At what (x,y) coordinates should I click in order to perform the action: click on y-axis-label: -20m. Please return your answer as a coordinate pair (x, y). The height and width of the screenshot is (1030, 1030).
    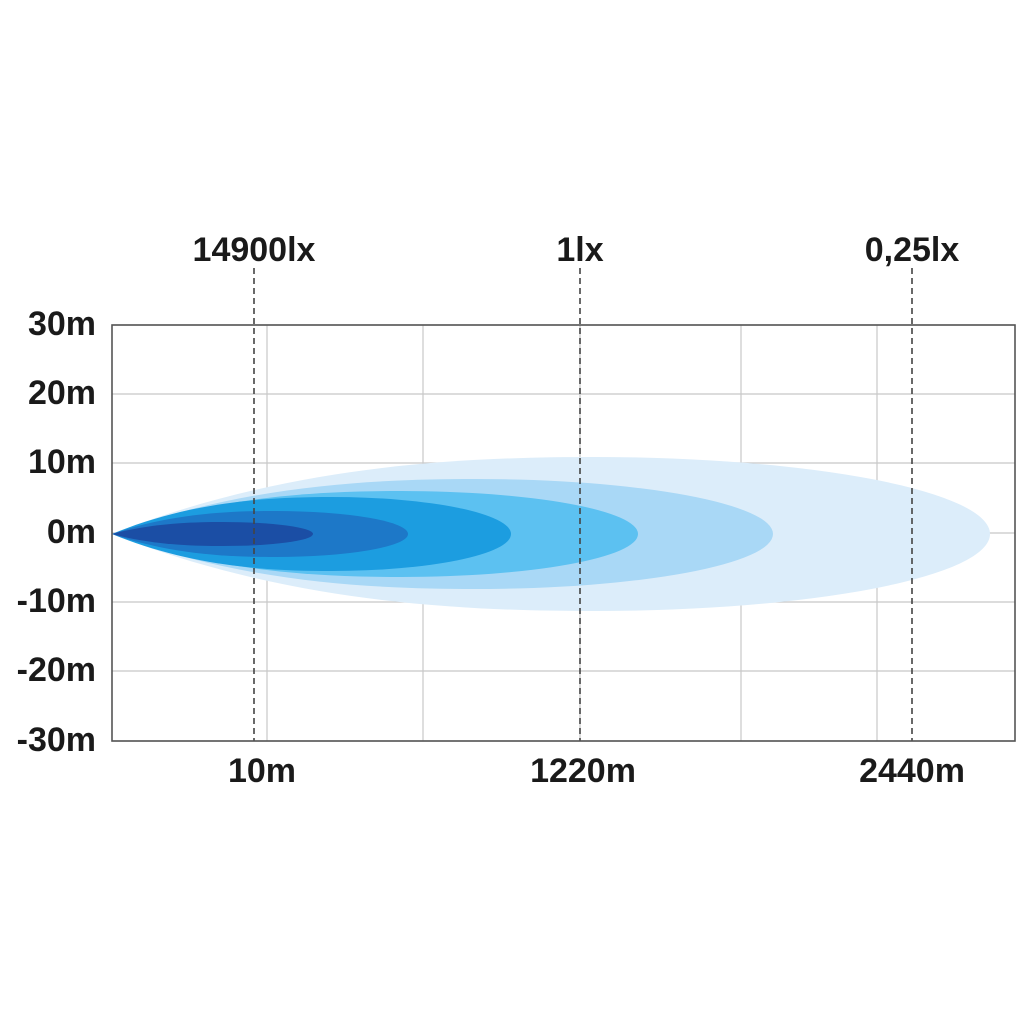
    Looking at the image, I should click on (56, 670).